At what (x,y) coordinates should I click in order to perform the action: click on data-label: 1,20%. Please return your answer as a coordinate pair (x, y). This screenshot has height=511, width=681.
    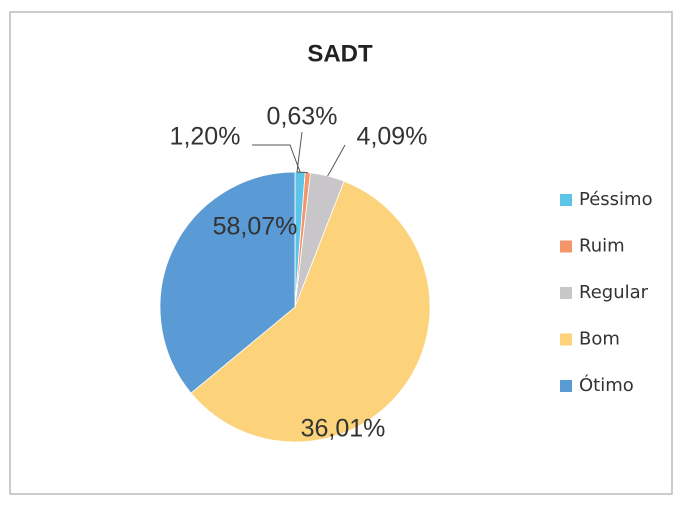
    Looking at the image, I should click on (205, 137).